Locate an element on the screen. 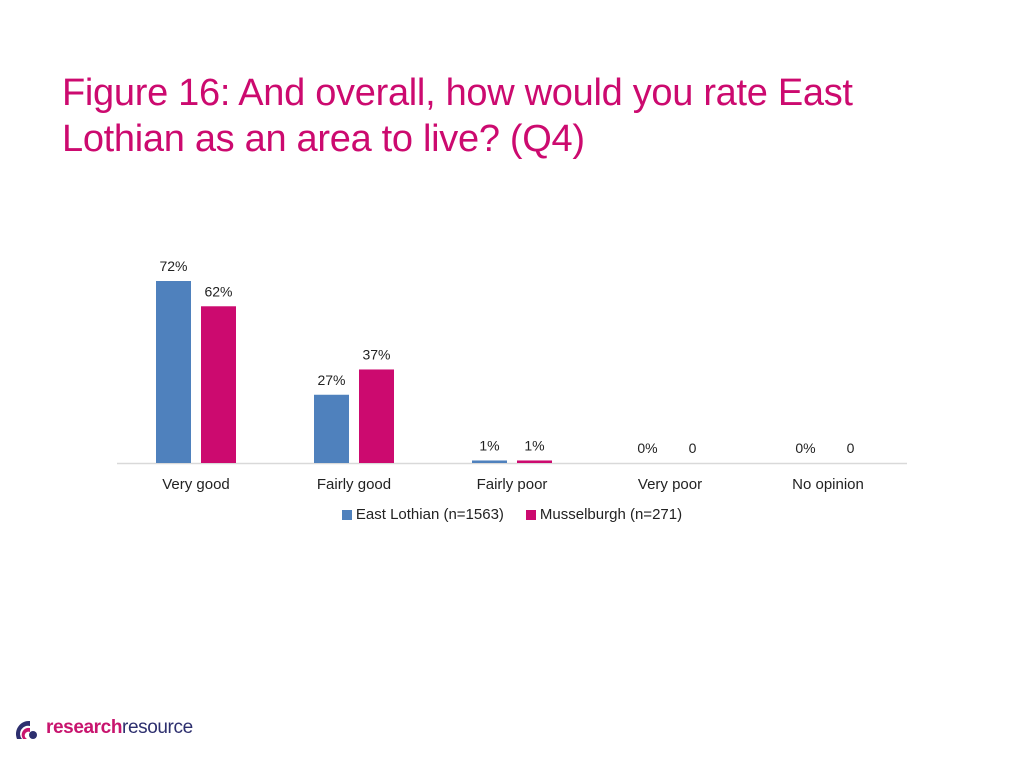  chart-legend: East Lothian (n=1563) Musselburgh (n=271) is located at coordinates (512, 514).